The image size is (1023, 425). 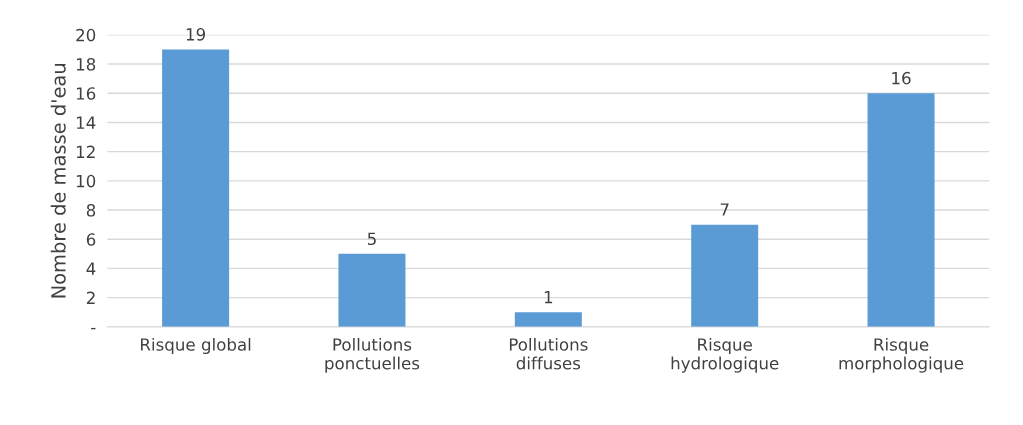 What do you see at coordinates (85, 151) in the screenshot?
I see `y-tick-label: 12` at bounding box center [85, 151].